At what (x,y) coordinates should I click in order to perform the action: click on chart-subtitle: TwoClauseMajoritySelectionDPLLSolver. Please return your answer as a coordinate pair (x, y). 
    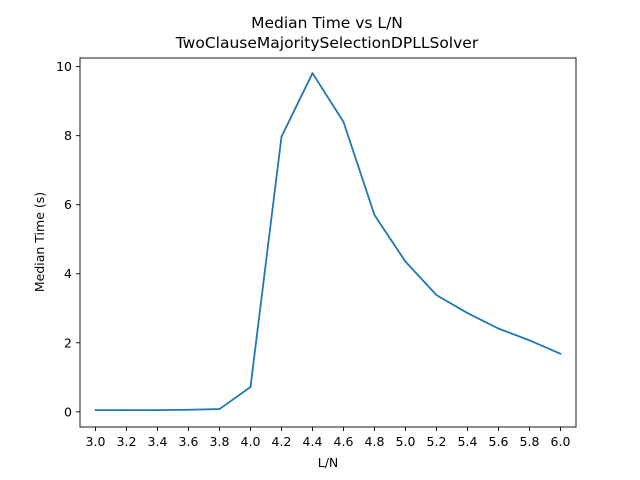
    Looking at the image, I should click on (327, 43).